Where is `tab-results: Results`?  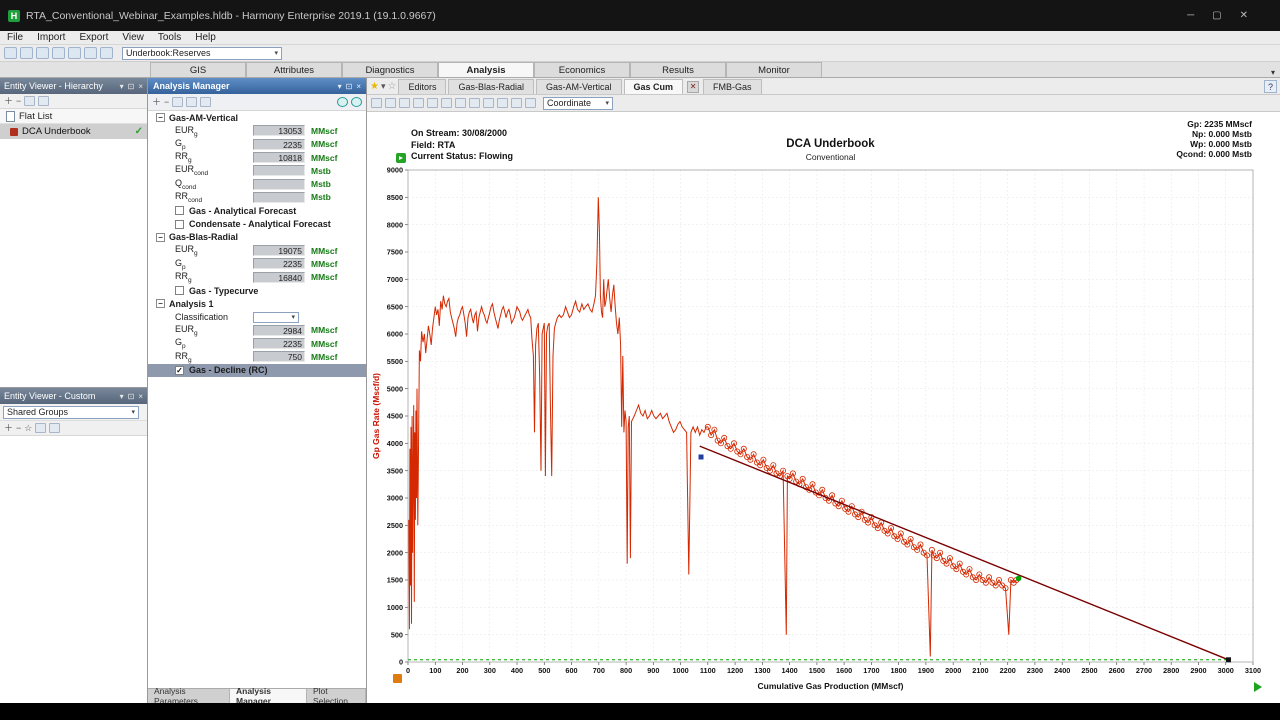
tab-results: Results is located at coordinates (678, 69).